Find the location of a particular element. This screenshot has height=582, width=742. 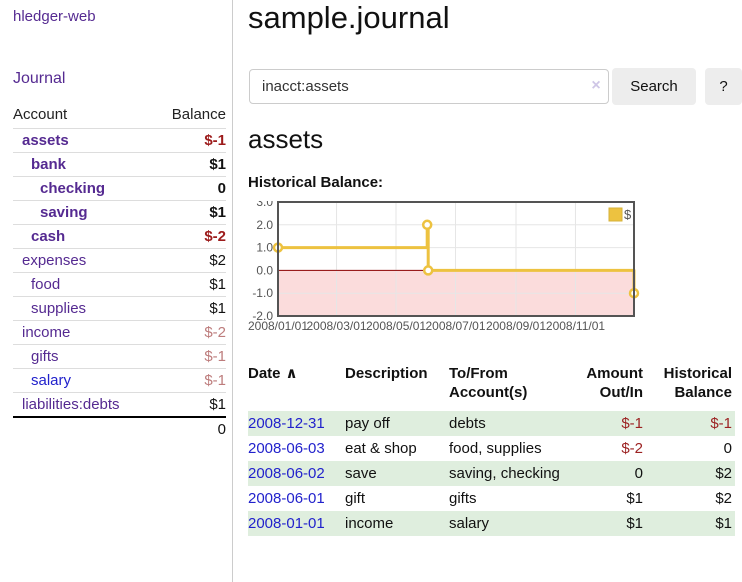

sort-asc-icon: ∧ is located at coordinates (291, 373).